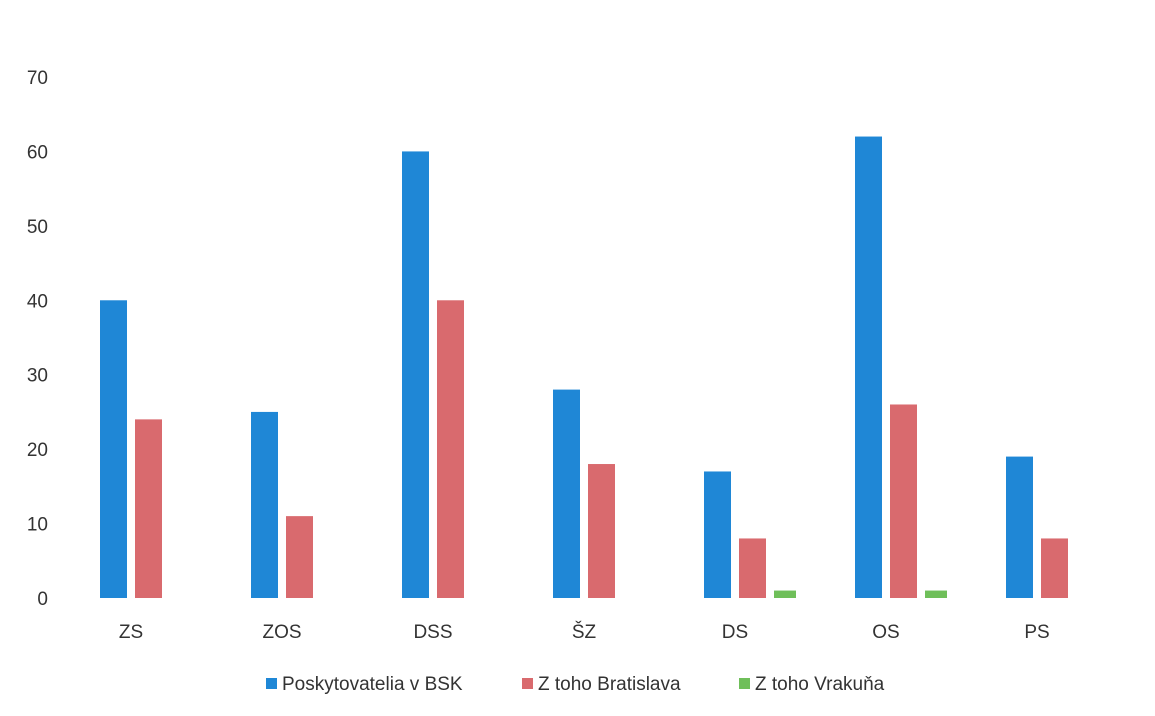 The image size is (1155, 716). What do you see at coordinates (936, 594) in the screenshot?
I see `bar-z-toho-vrakuňa-os` at bounding box center [936, 594].